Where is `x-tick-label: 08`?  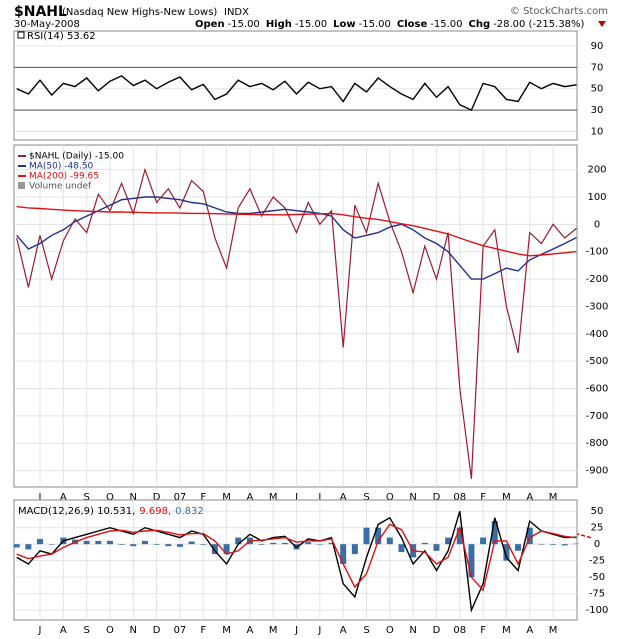
x-tick-label: 08 is located at coordinates (459, 630).